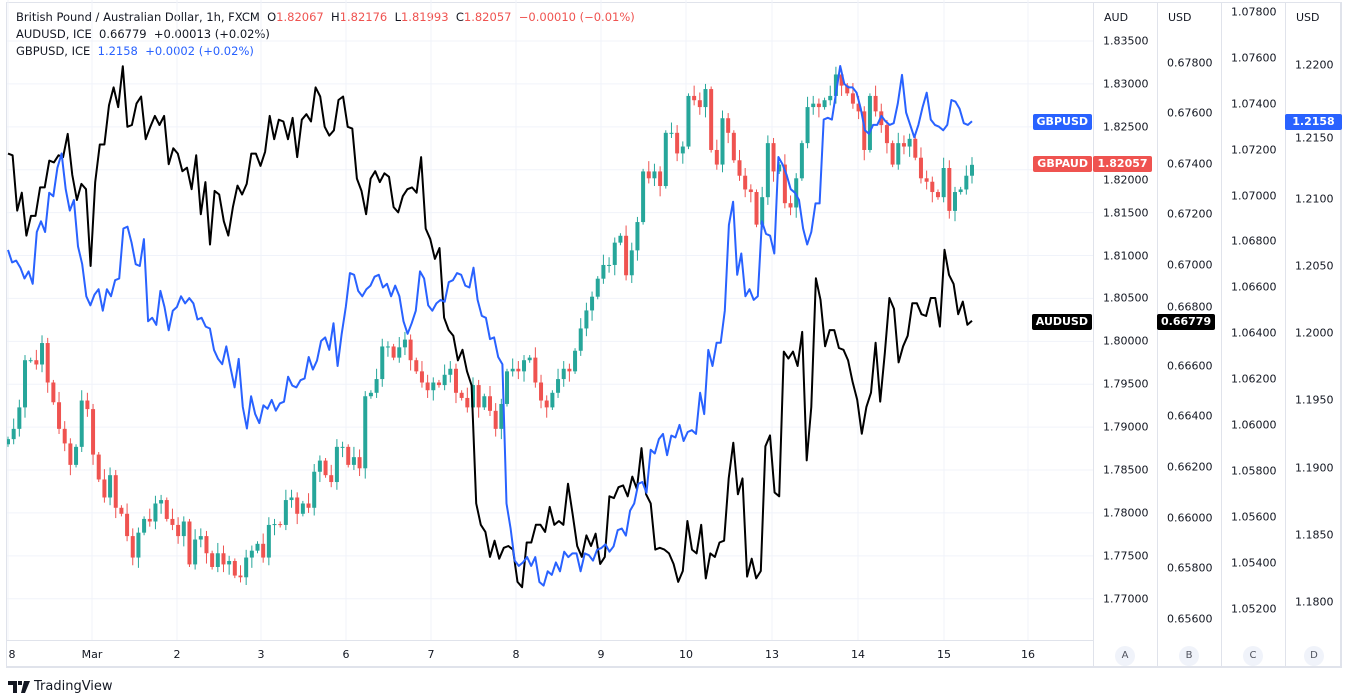 The image size is (1348, 698). I want to click on axis-c-button: C, so click(1253, 656).